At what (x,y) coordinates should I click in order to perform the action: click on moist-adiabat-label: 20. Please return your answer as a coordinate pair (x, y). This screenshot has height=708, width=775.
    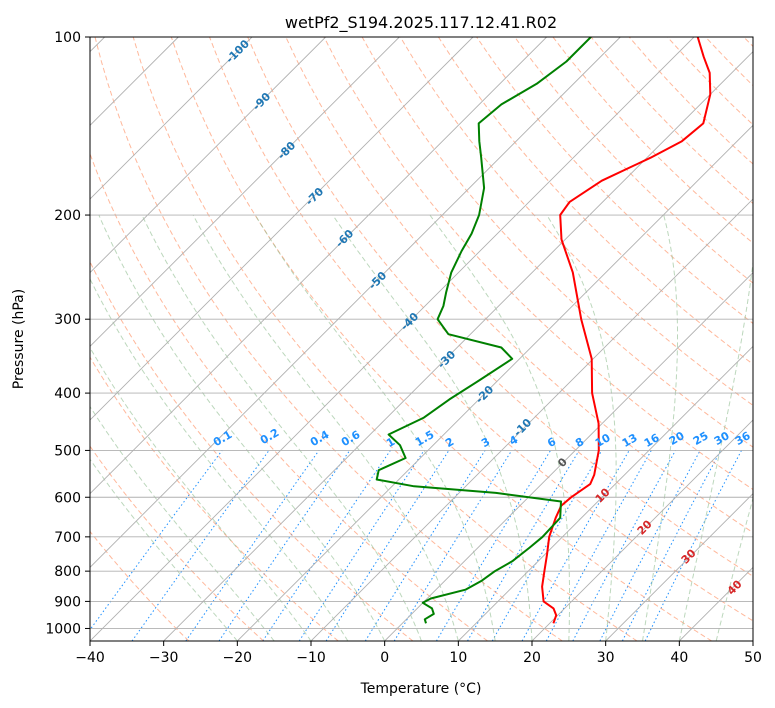
    Looking at the image, I should click on (645, 527).